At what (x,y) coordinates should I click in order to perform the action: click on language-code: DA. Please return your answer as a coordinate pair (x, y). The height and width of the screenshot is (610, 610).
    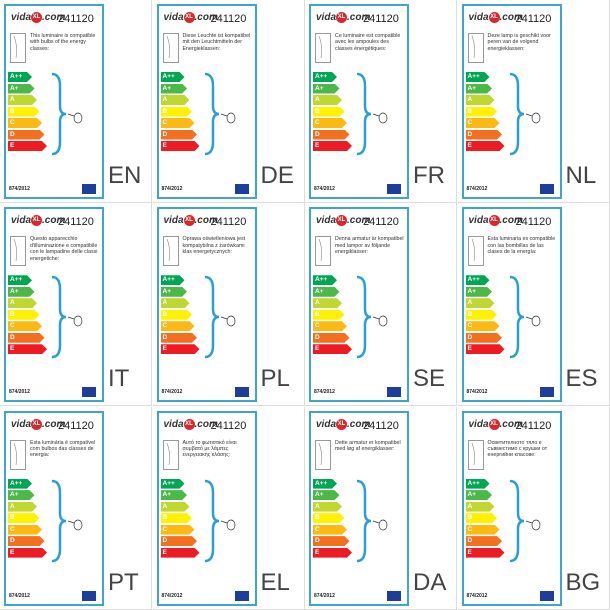
    Looking at the image, I should click on (430, 582).